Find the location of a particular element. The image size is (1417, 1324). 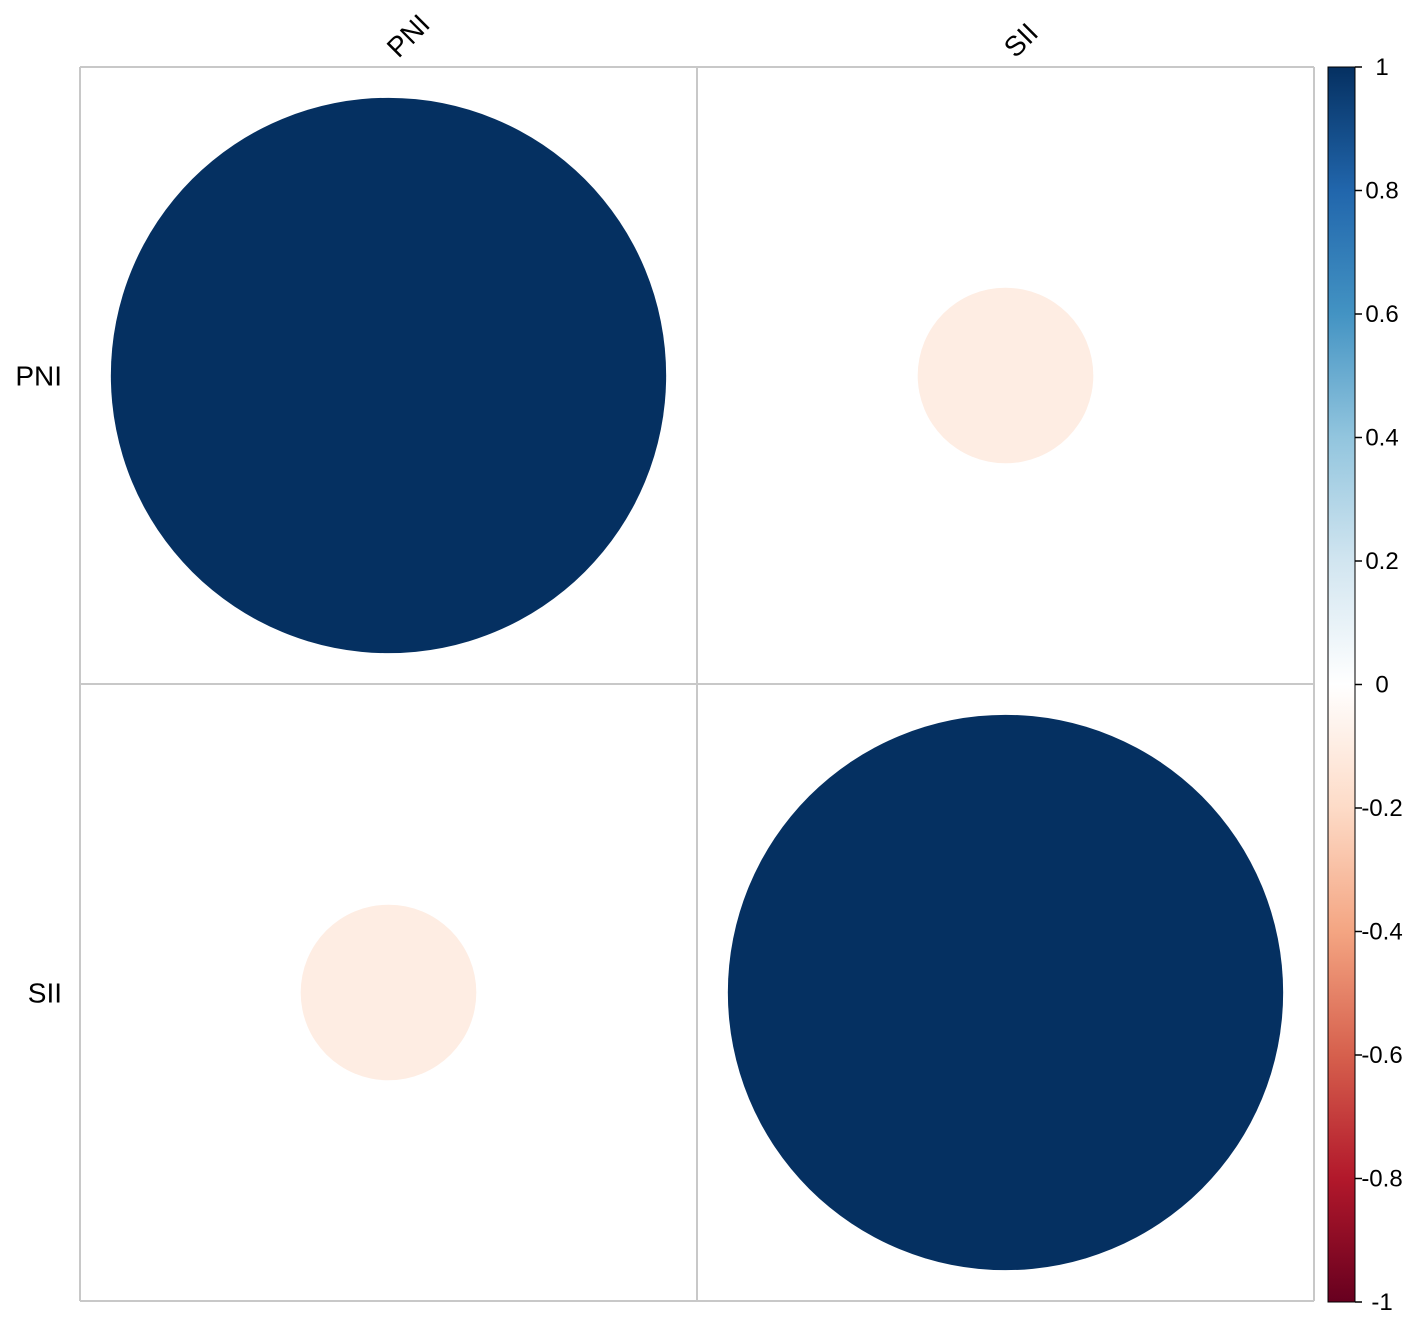

colorbar-tick-label: -0.4 is located at coordinates (1381, 932).